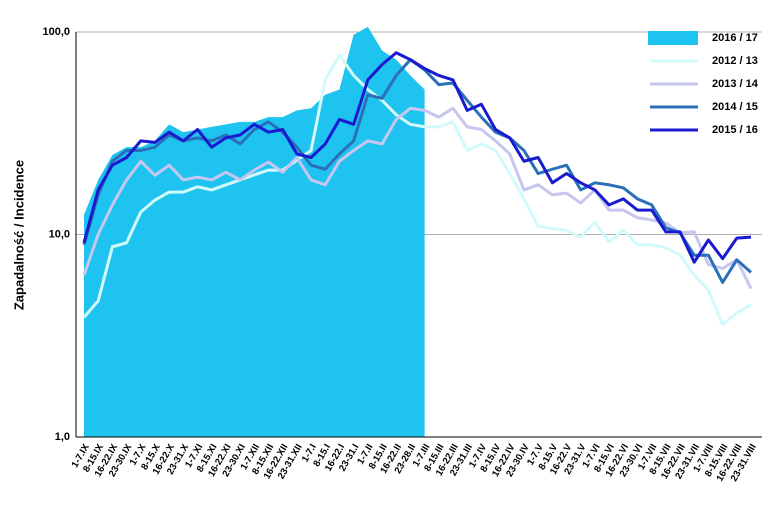 The height and width of the screenshot is (505, 768). I want to click on y-tick-label: 1,0, so click(62, 437).